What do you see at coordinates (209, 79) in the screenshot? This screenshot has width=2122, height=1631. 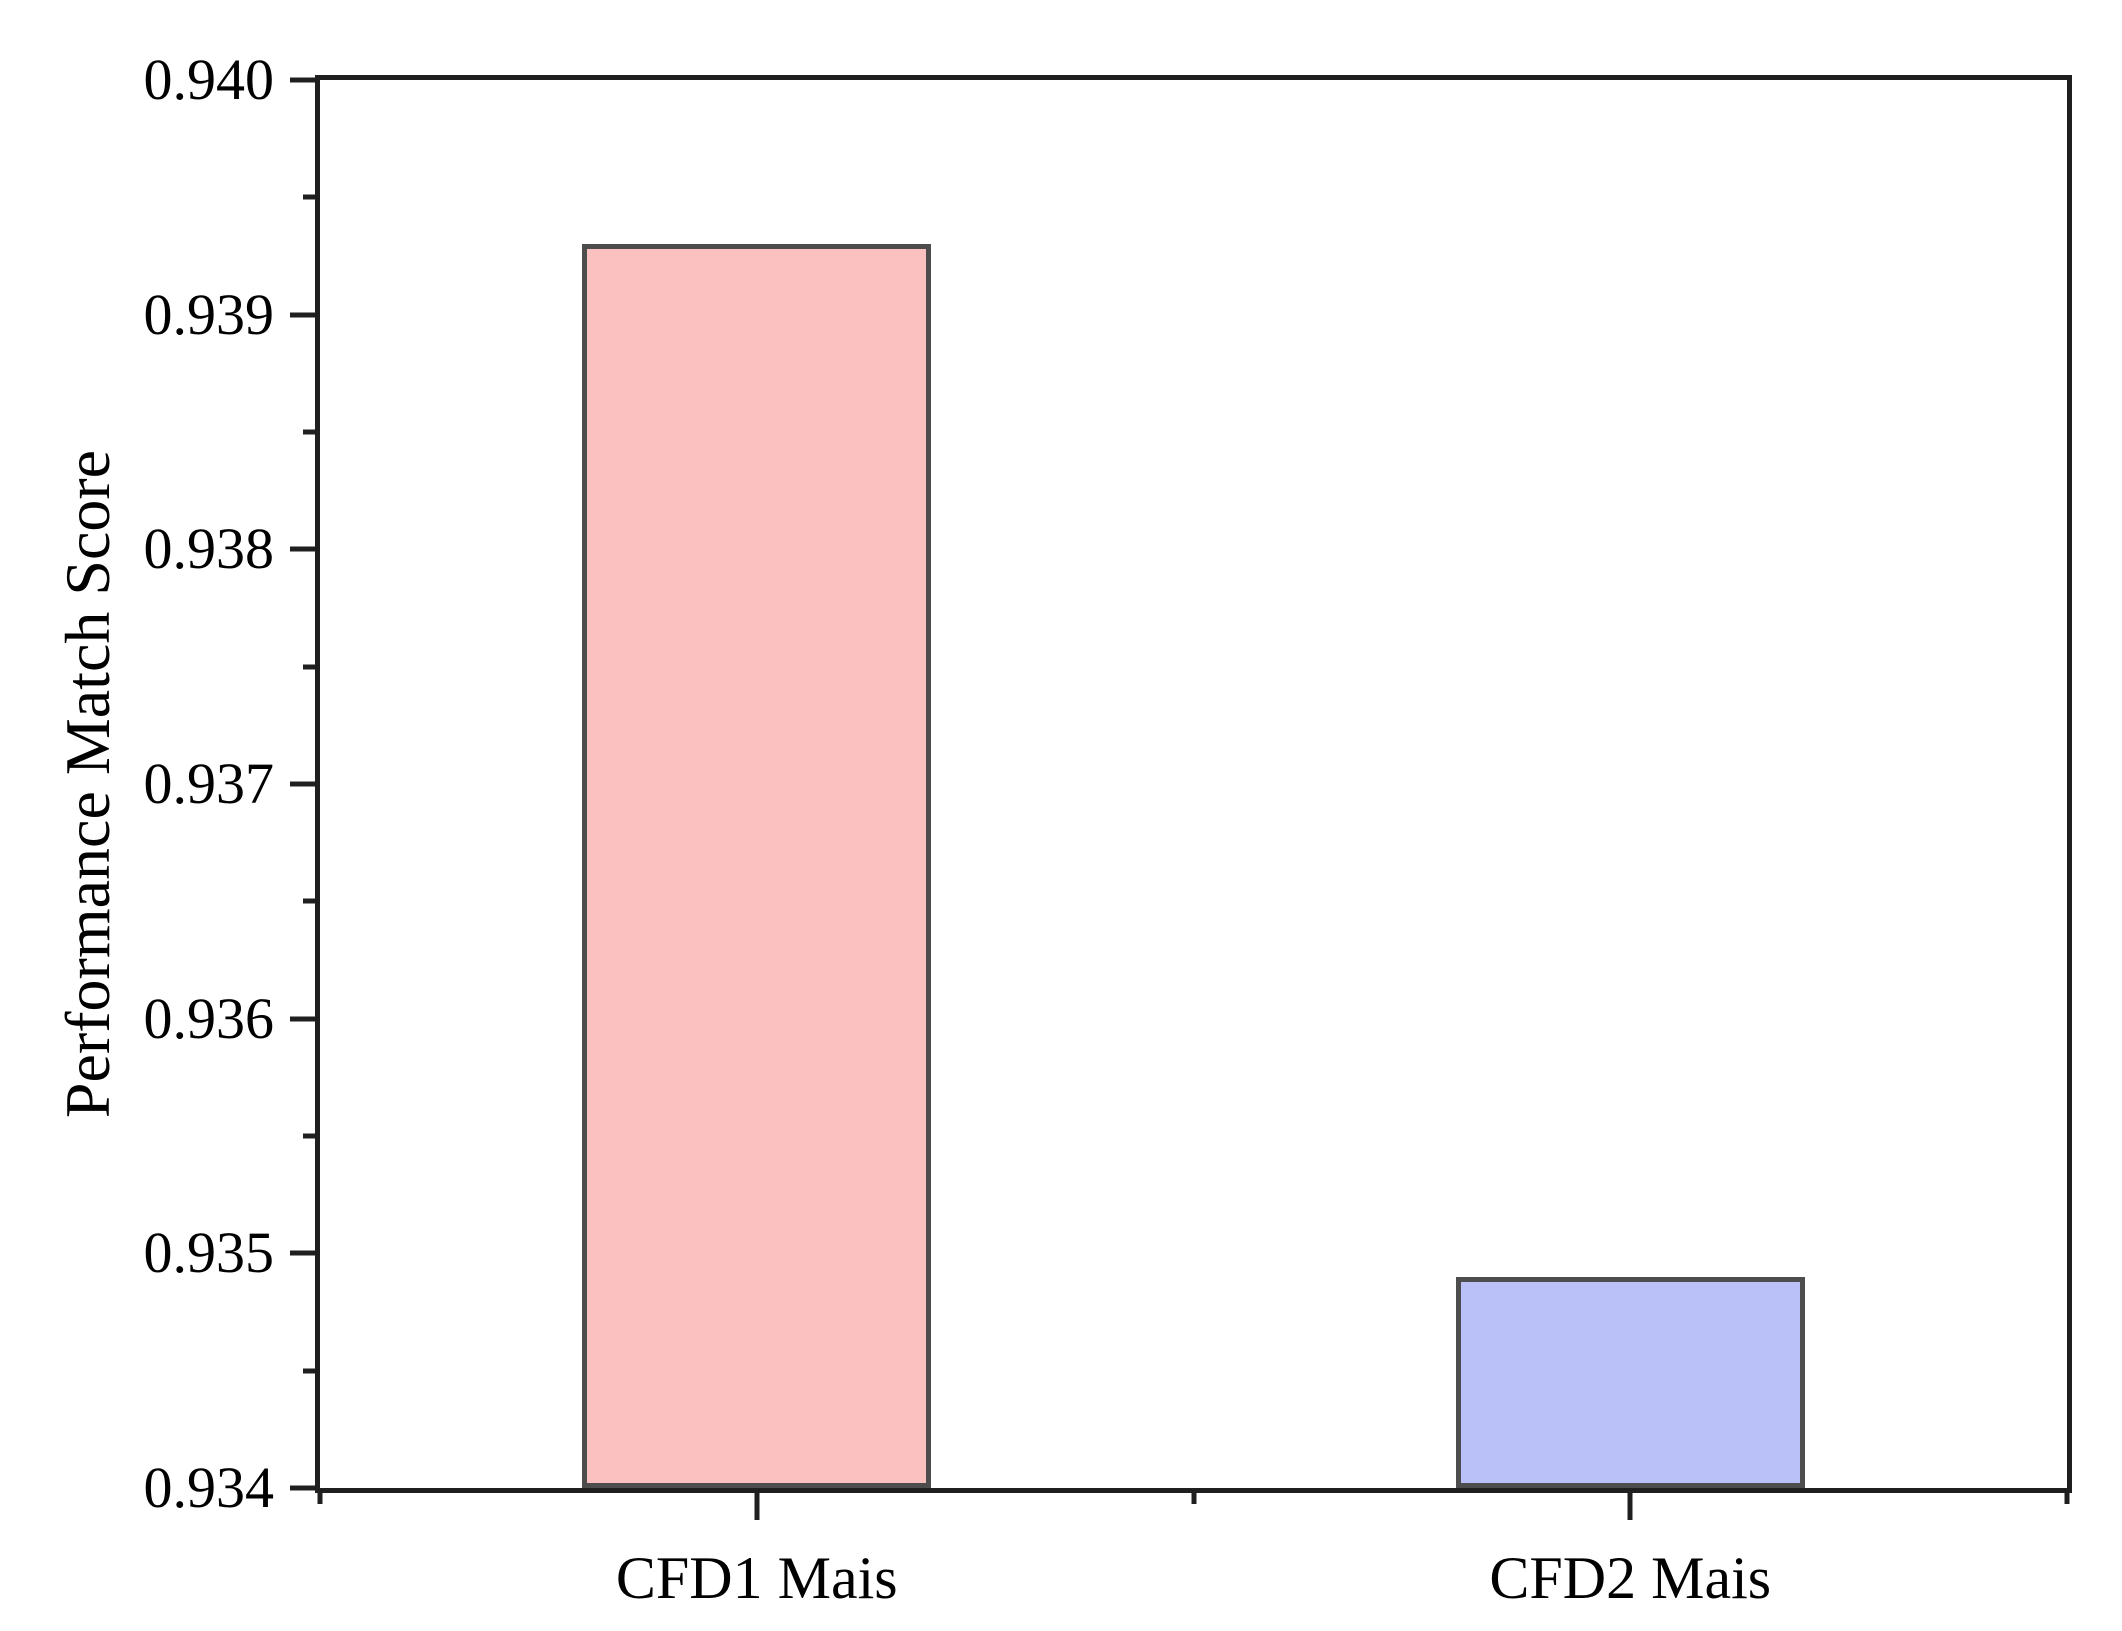 I see `y-tick-label: 0.940` at bounding box center [209, 79].